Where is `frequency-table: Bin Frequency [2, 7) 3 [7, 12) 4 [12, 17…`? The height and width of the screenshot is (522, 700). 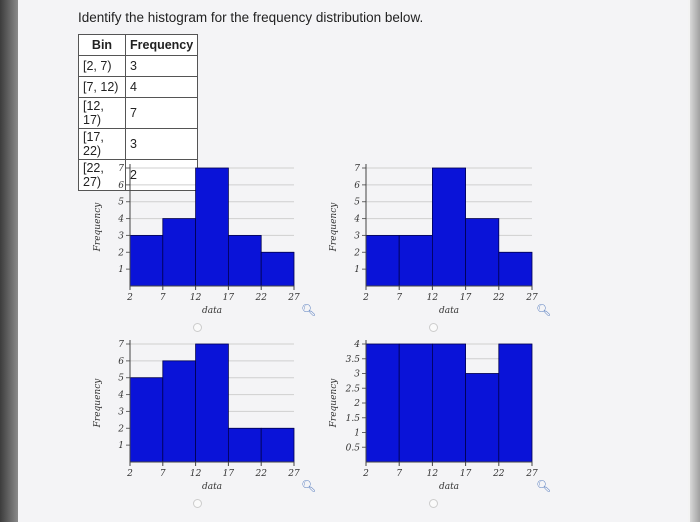 frequency-table: Bin Frequency [2, 7) 3 [7, 12) 4 [12, 17… is located at coordinates (138, 112).